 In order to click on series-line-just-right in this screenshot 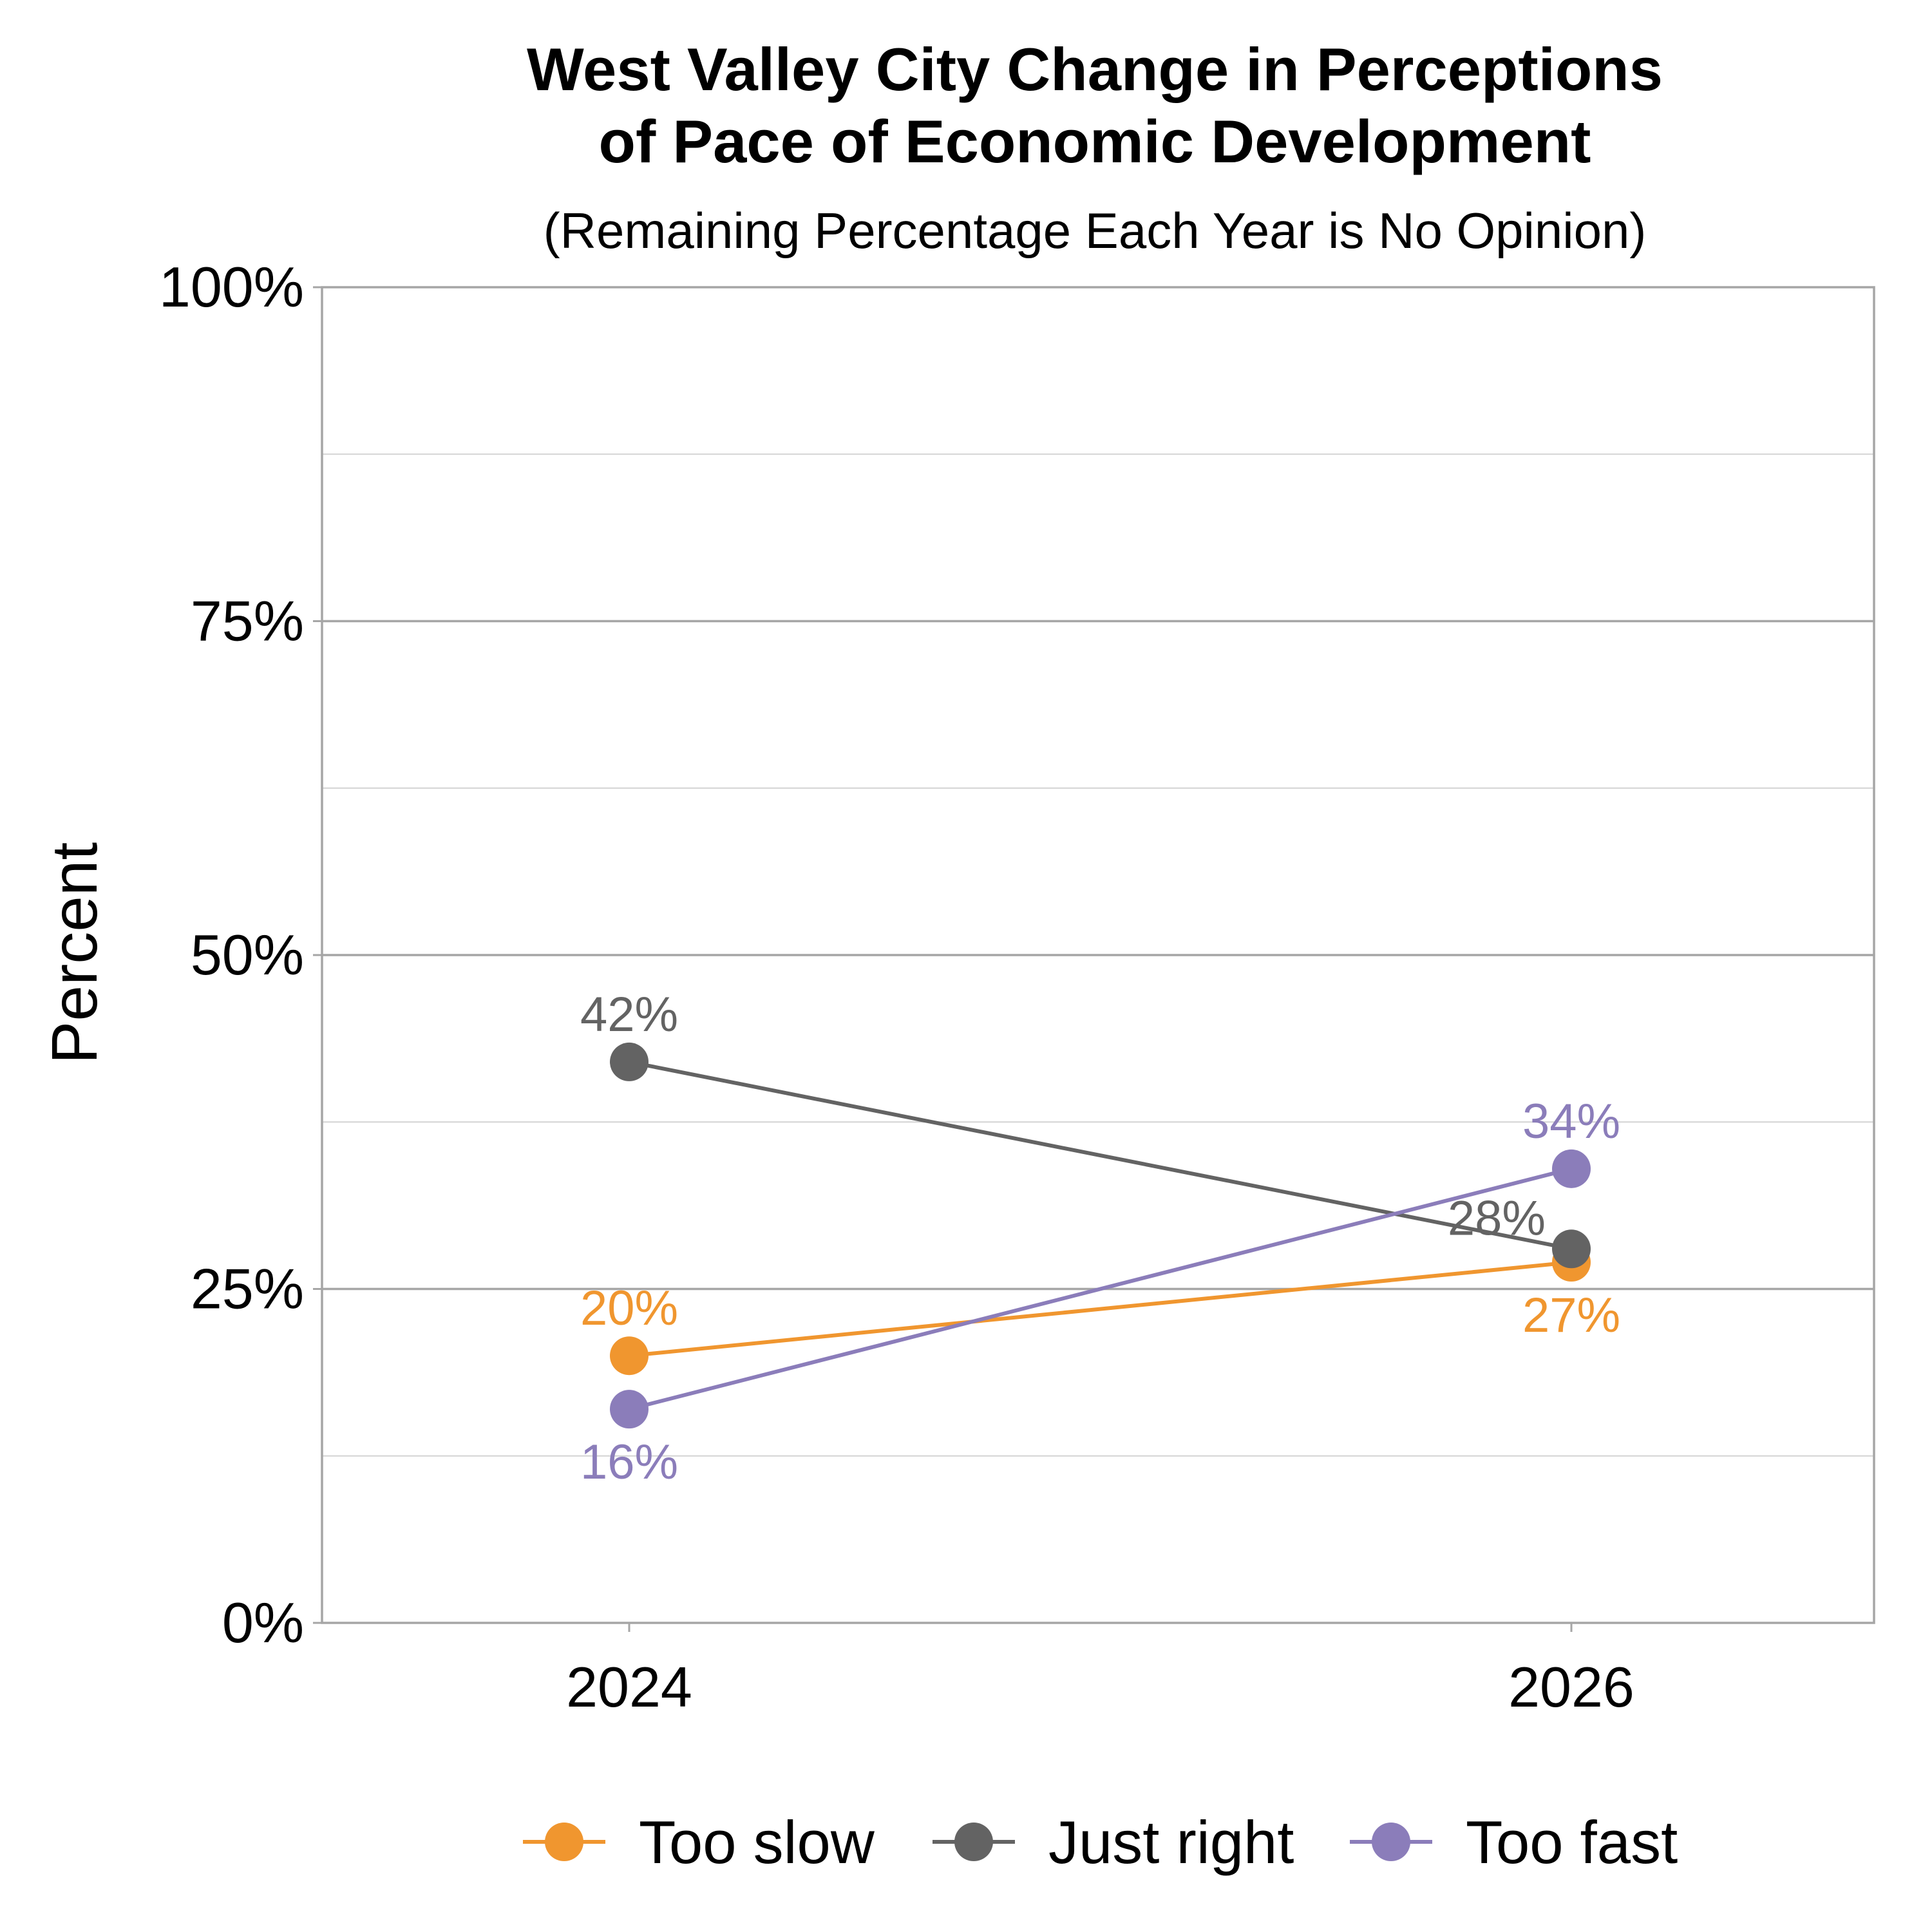, I will do `click(1100, 1155)`.